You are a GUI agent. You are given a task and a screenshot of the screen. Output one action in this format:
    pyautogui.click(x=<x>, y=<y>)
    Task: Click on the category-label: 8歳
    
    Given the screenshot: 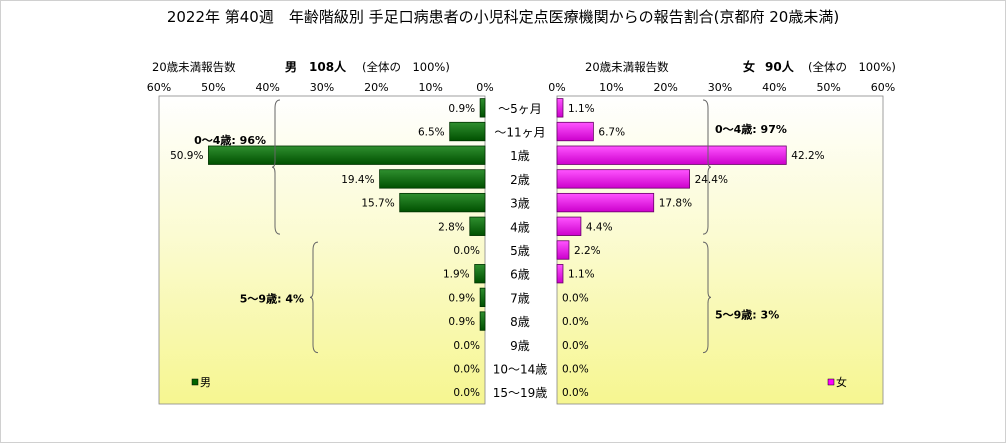 What is the action you would take?
    pyautogui.click(x=520, y=322)
    